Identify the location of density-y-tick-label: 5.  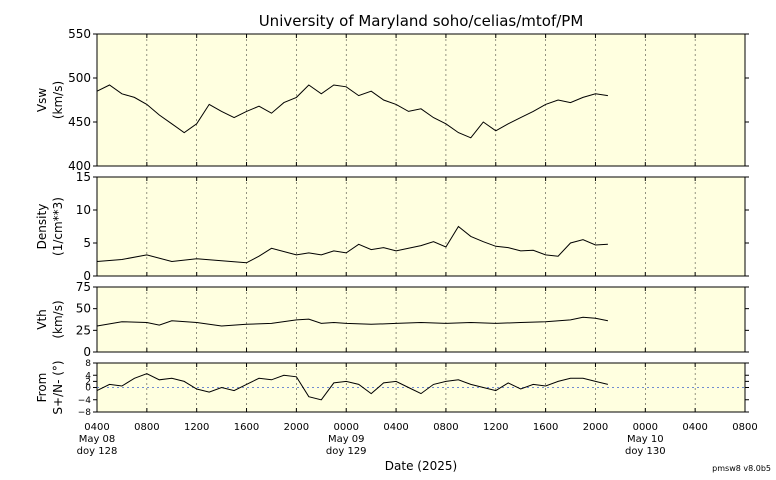
(87, 243).